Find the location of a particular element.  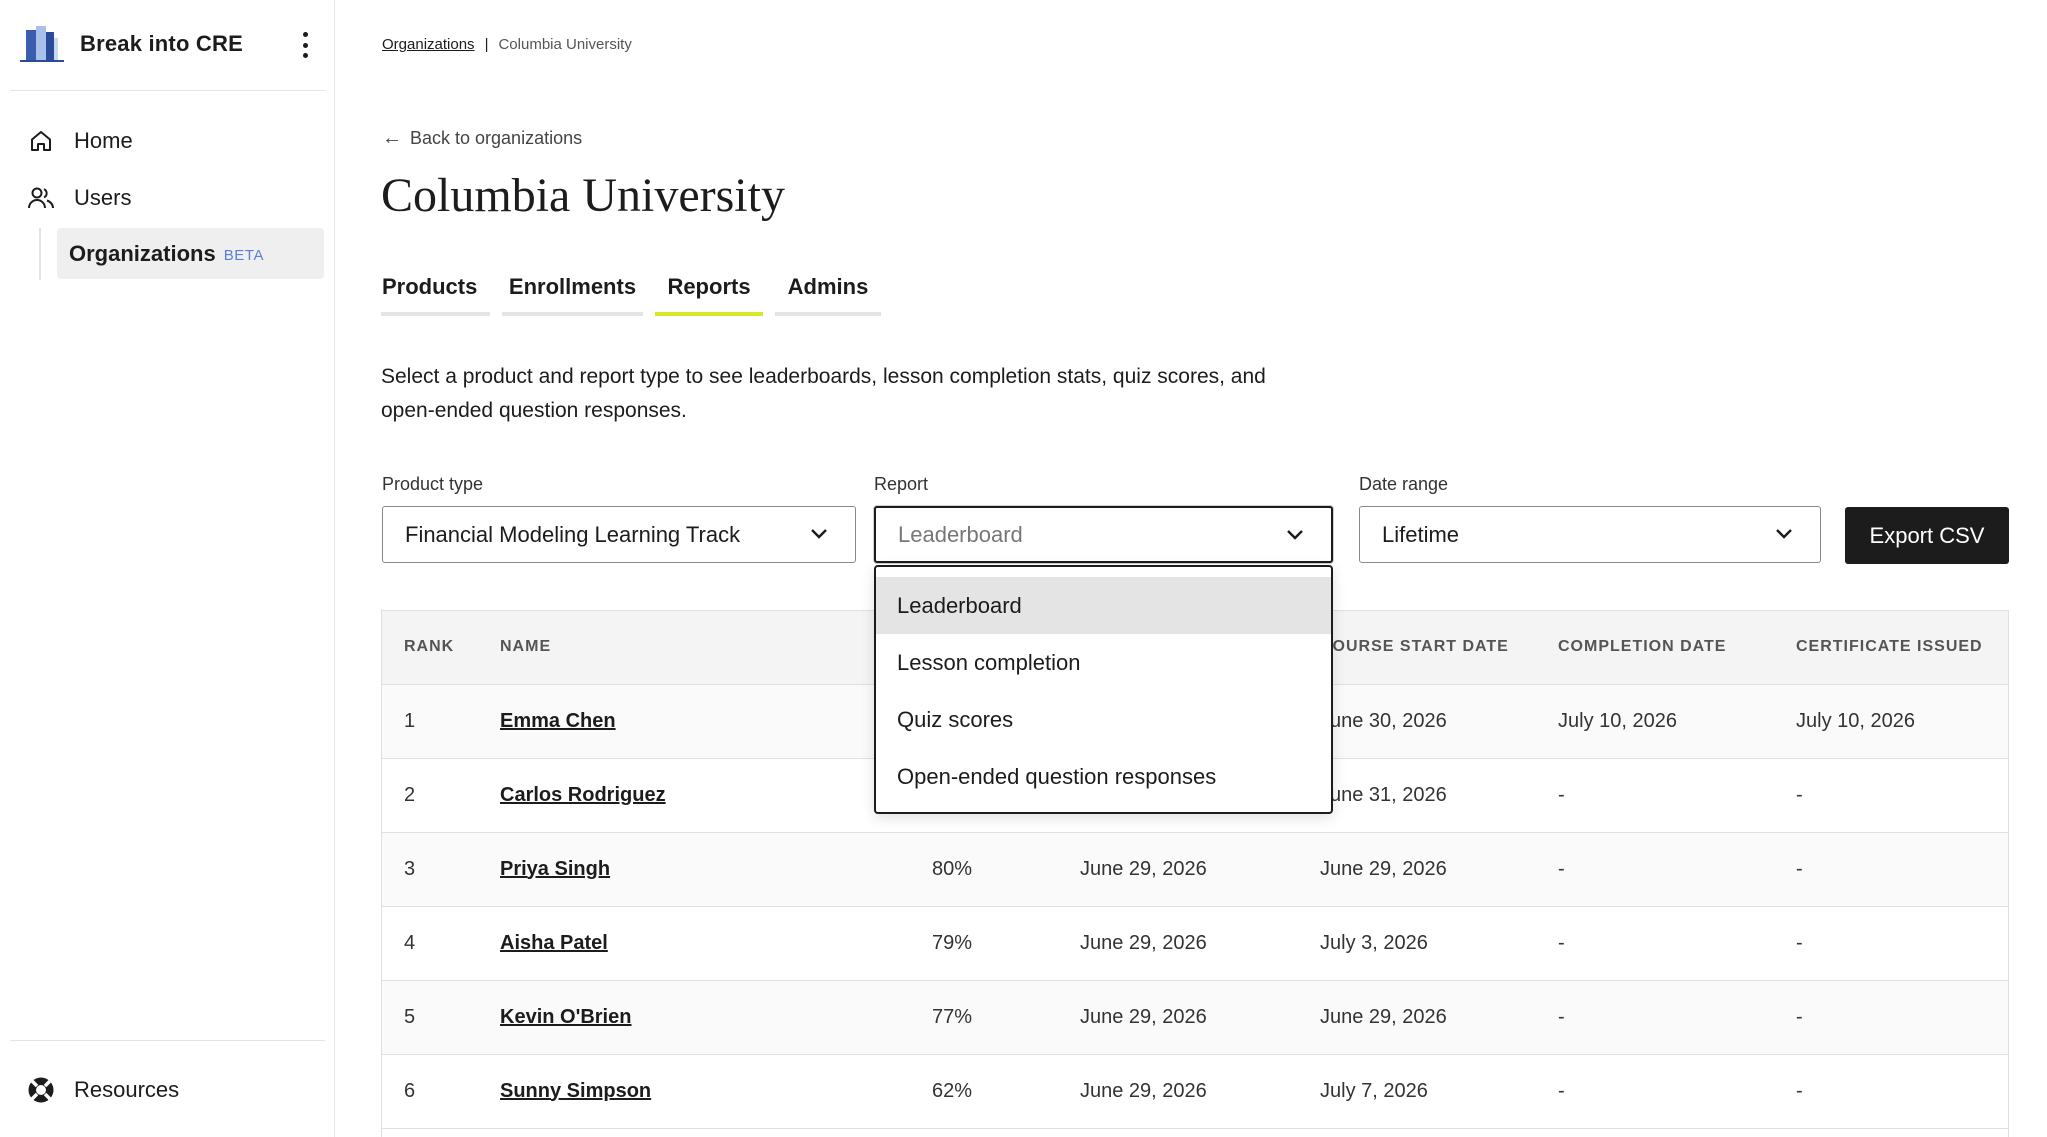

progress-cell: 80% is located at coordinates (952, 868).